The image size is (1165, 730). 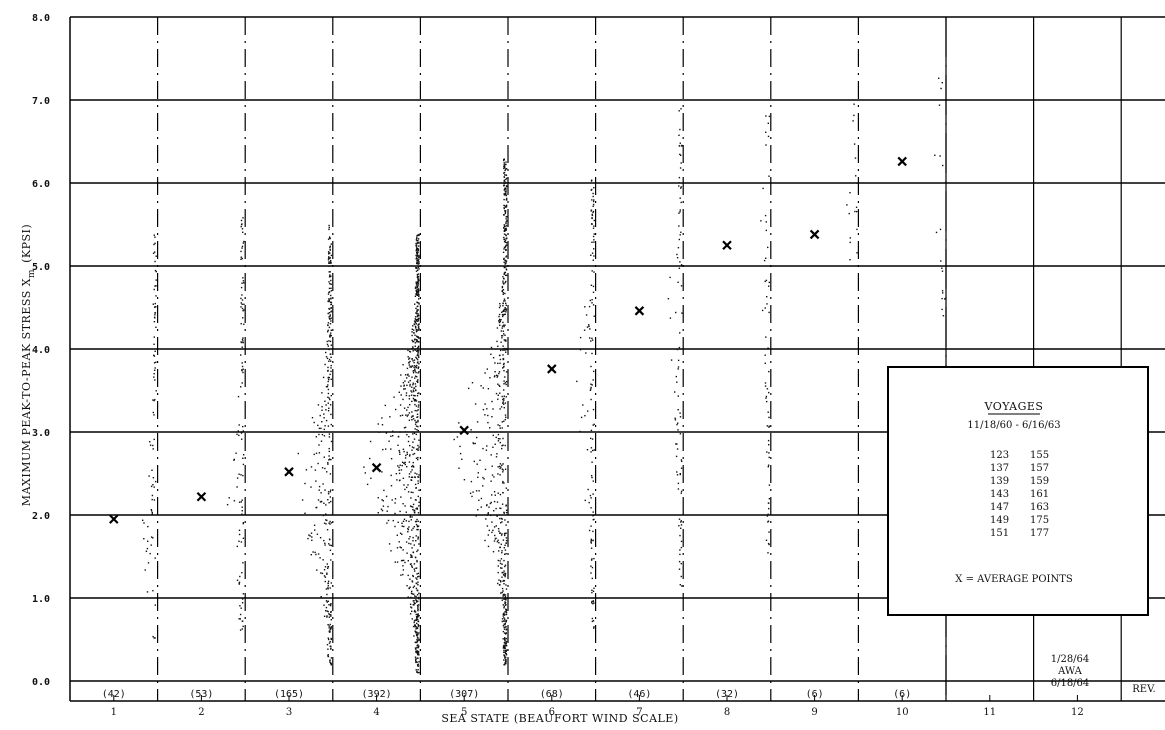 I want to click on y-tick-label: 4.0, so click(x=41, y=350).